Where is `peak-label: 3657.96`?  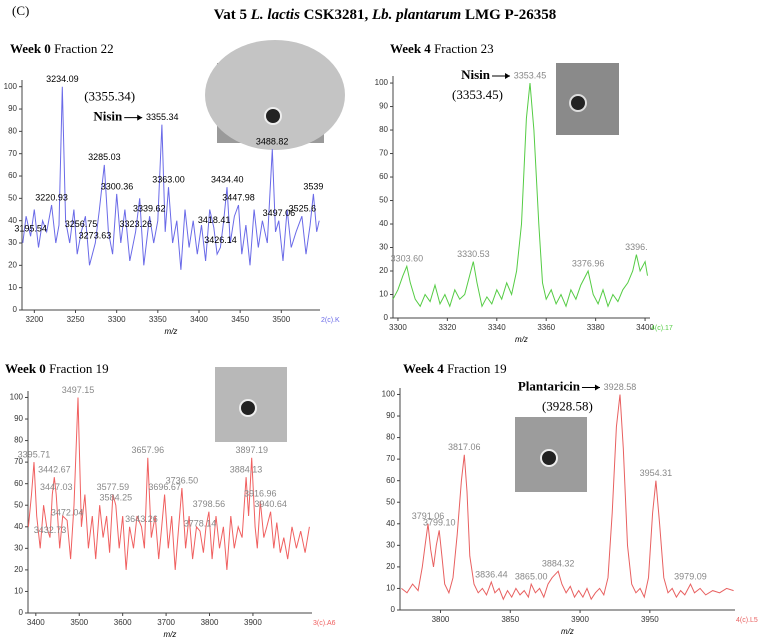
peak-label: 3657.96 is located at coordinates (148, 450).